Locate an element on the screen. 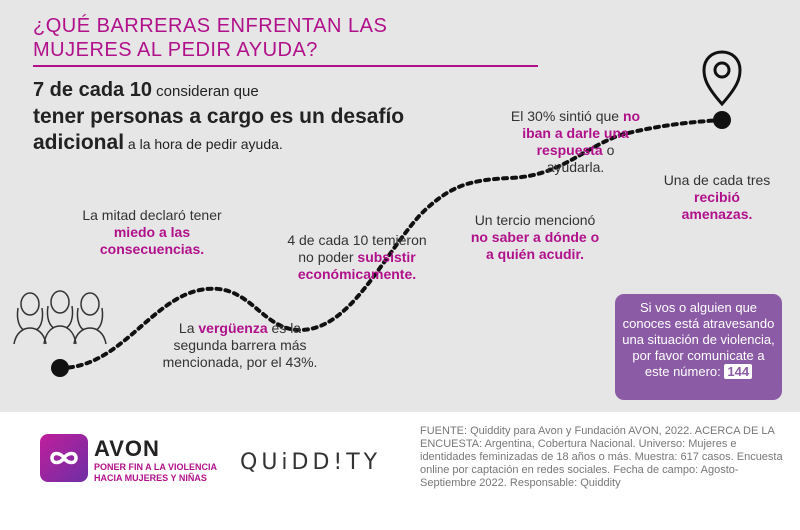  title-line-2: MUJERES AL PEDIR AYUDA? is located at coordinates (175, 50).